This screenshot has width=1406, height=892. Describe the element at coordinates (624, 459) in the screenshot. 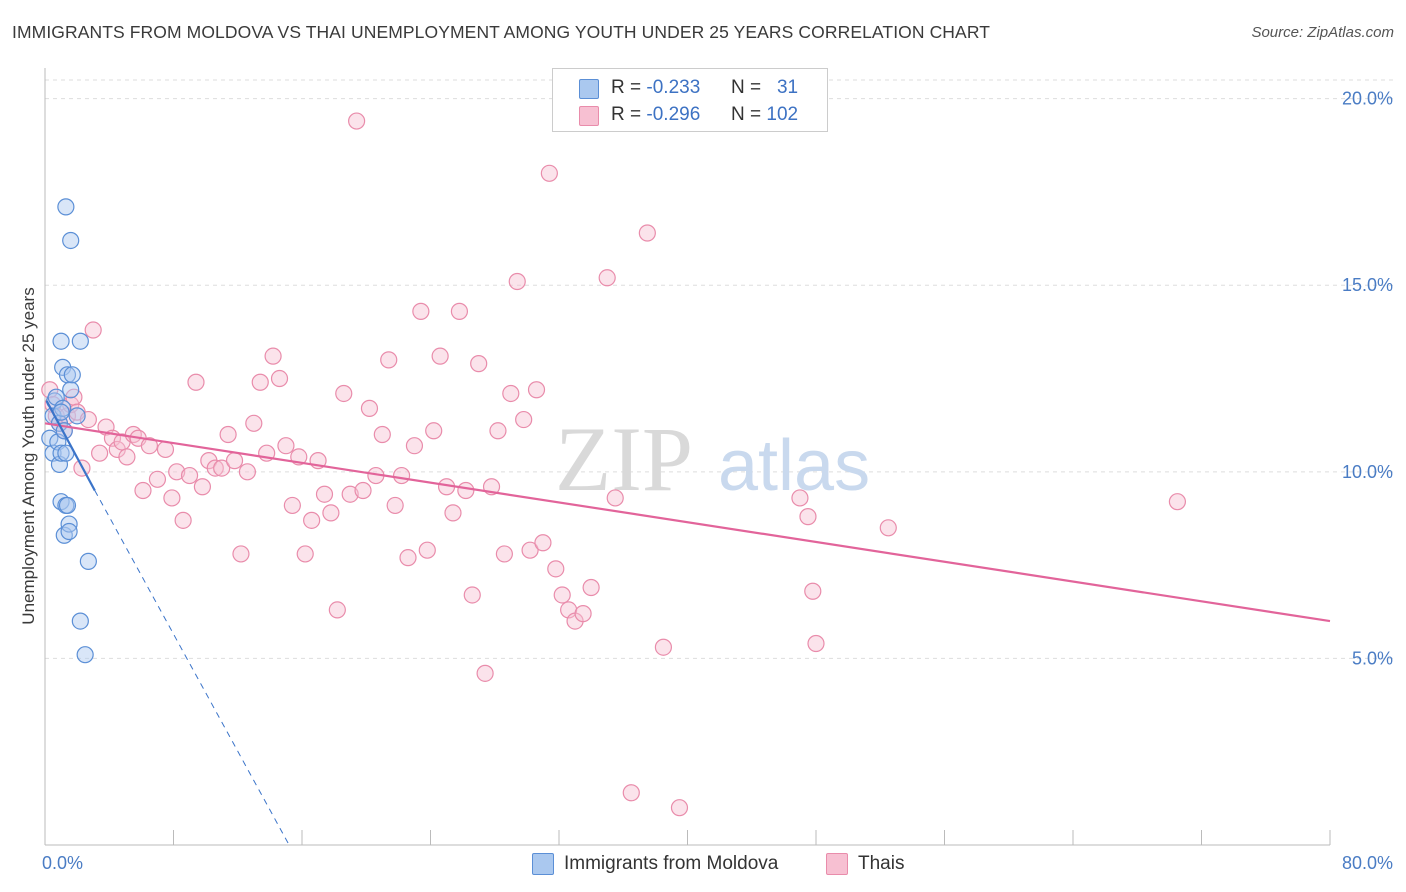

I see `watermark-zip: ZIP` at that location.